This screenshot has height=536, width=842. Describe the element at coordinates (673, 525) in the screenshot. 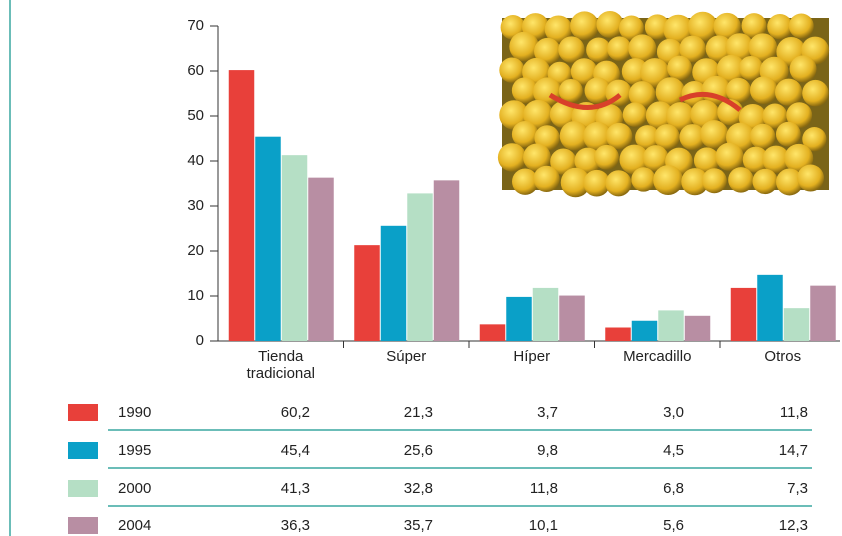

I see `table-value: 5,6` at that location.